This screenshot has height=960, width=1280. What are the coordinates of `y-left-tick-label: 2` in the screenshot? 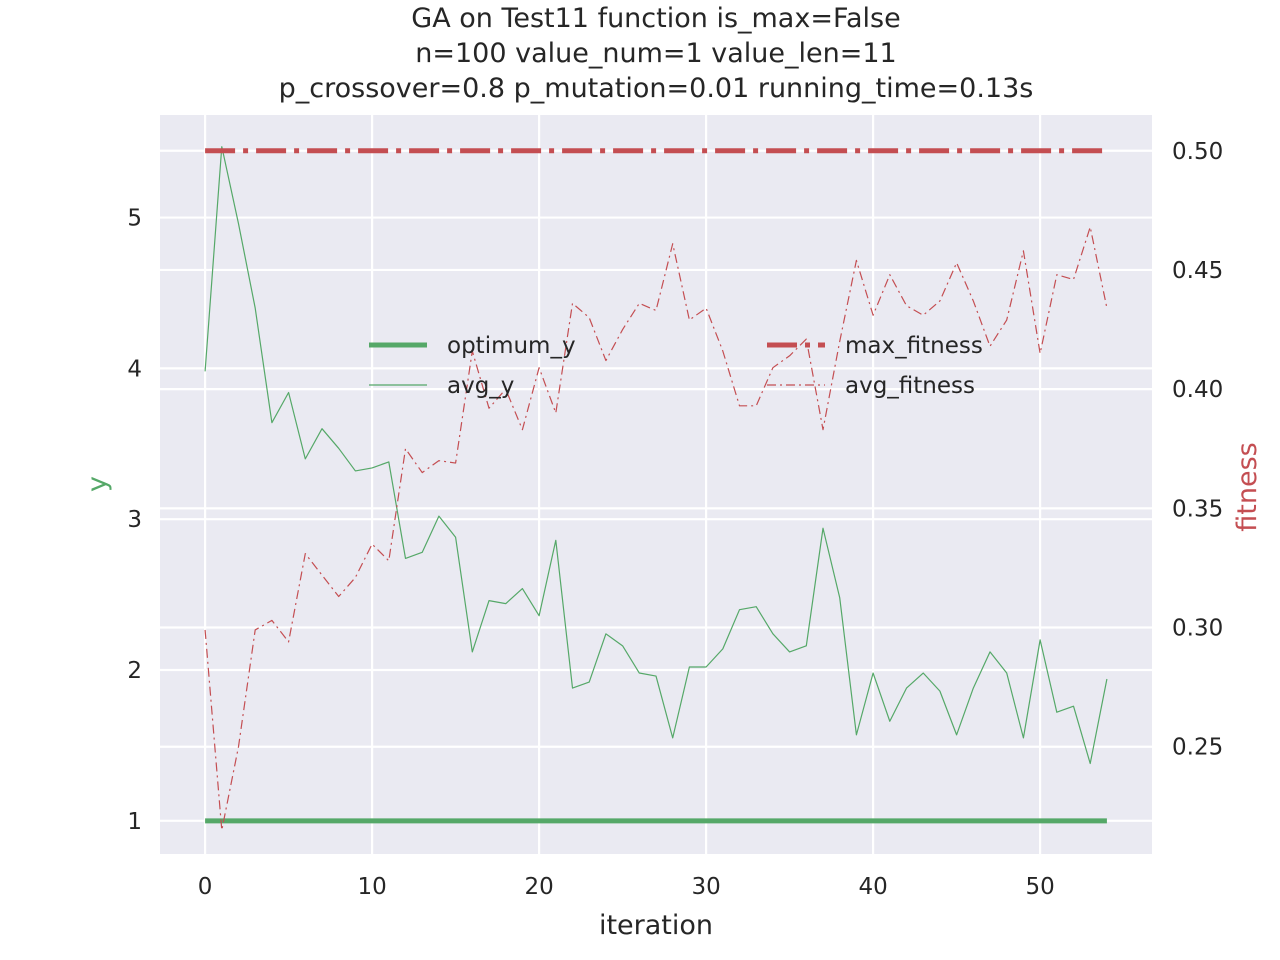 It's located at (134, 671).